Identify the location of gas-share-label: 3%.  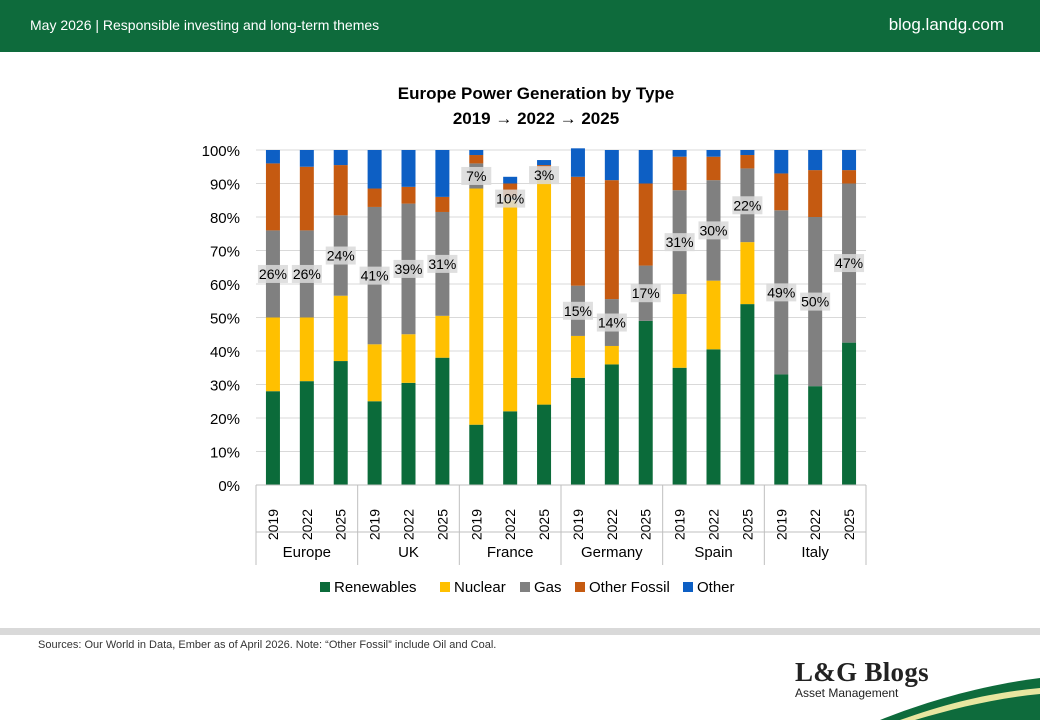
(544, 175).